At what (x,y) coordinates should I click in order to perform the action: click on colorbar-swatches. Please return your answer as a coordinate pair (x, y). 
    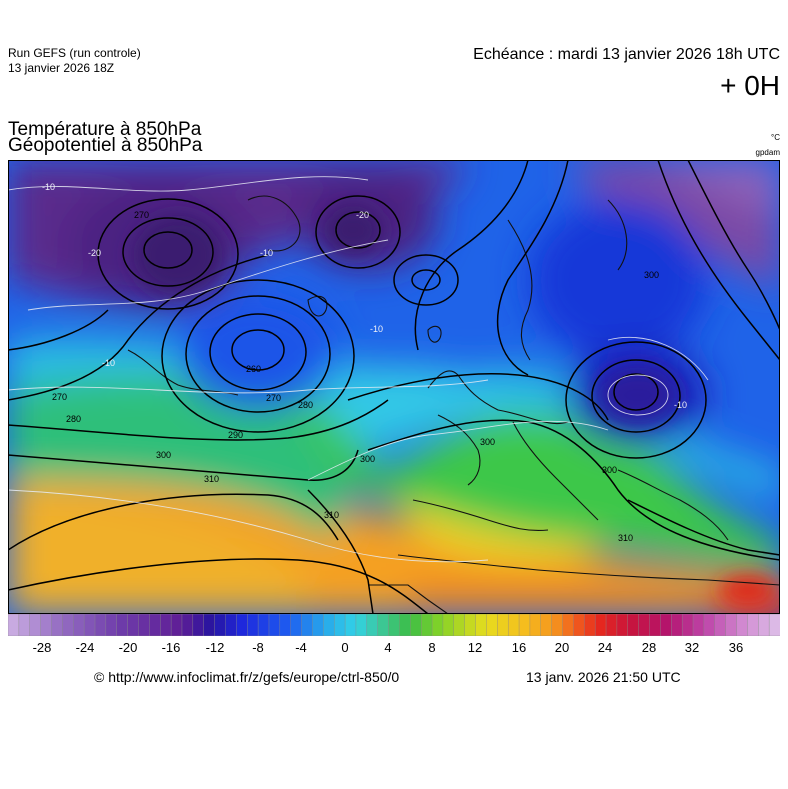
    Looking at the image, I should click on (394, 625).